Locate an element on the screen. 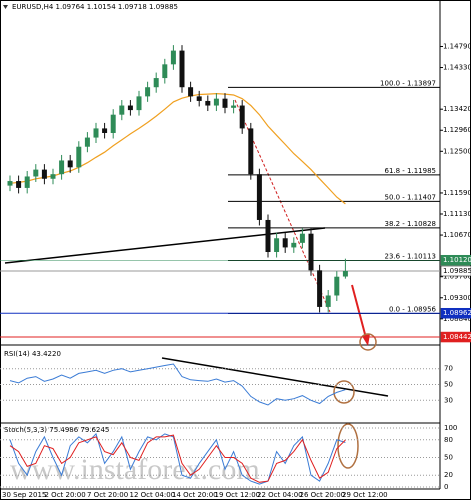 The width and height of the screenshot is (471, 500). fib-label: 50.0 - 1.11407 is located at coordinates (410, 197).